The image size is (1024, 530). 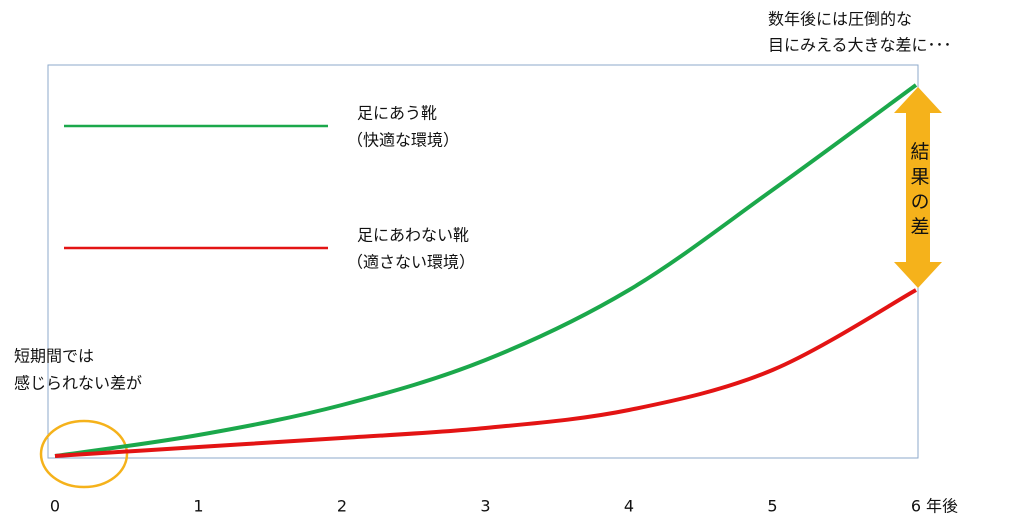 I want to click on x-tick-label: 0, so click(x=55, y=506).